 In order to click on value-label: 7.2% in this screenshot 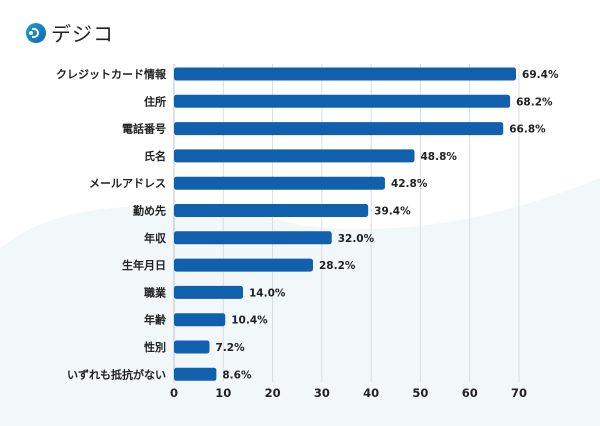, I will do `click(230, 348)`.